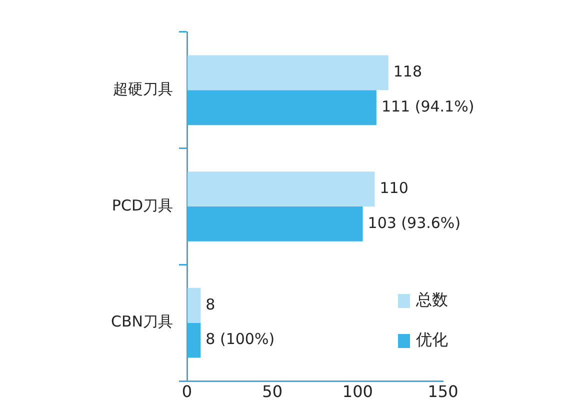  What do you see at coordinates (240, 339) in the screenshot?
I see `data-label: 8 (100%)` at bounding box center [240, 339].